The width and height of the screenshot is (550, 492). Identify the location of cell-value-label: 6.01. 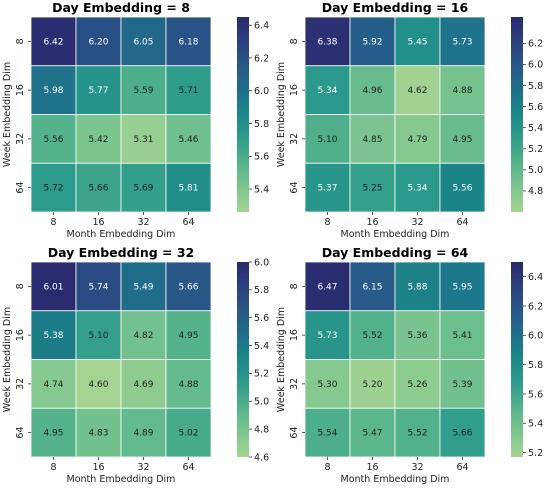
(53, 287).